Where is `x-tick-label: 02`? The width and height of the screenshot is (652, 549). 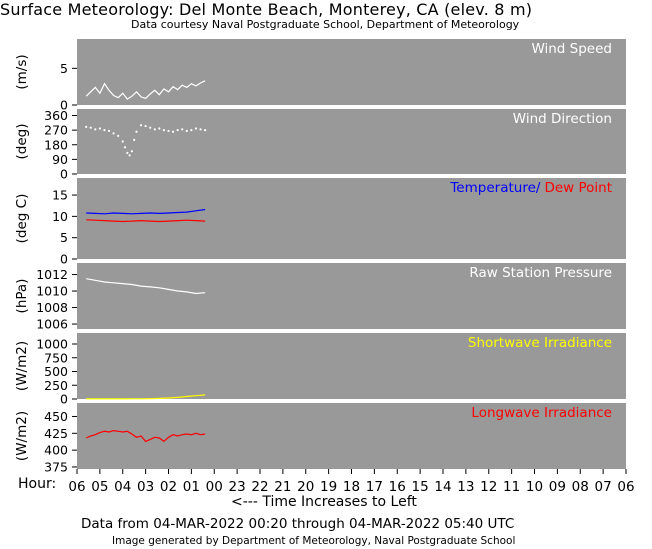 x-tick-label: 02 is located at coordinates (168, 487).